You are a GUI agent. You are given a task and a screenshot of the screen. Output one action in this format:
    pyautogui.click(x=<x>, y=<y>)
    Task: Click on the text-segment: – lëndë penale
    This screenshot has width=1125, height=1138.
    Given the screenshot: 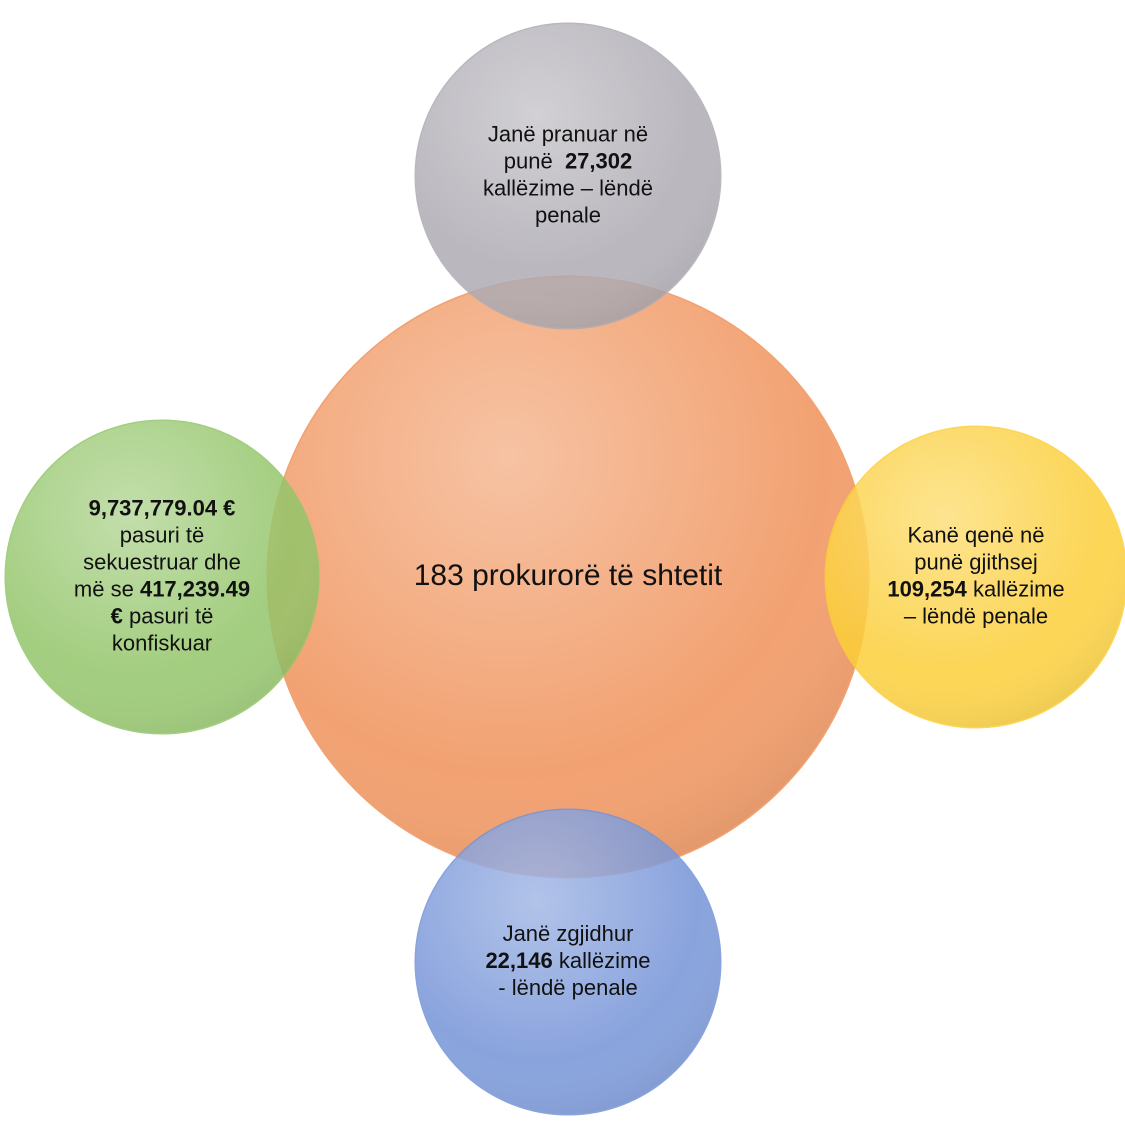 What is the action you would take?
    pyautogui.click(x=976, y=615)
    